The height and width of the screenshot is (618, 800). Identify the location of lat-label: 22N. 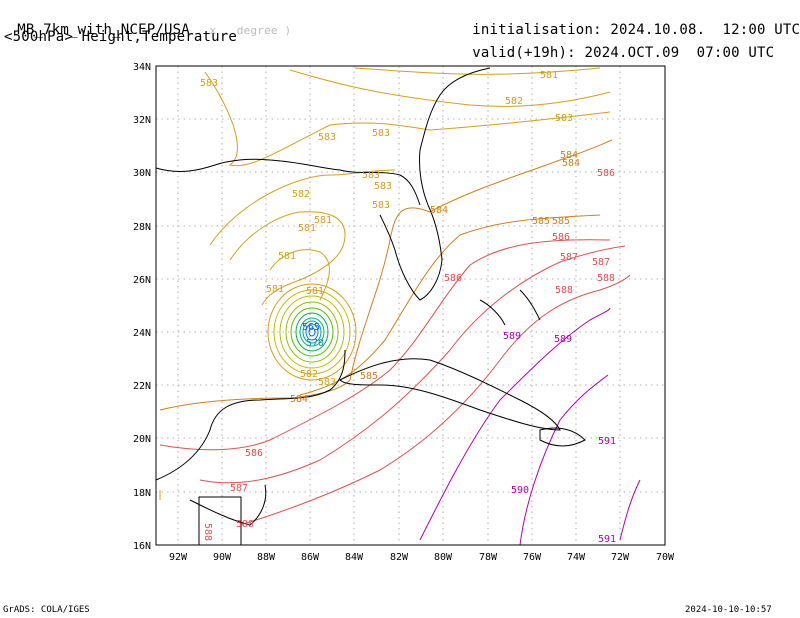
(142, 386).